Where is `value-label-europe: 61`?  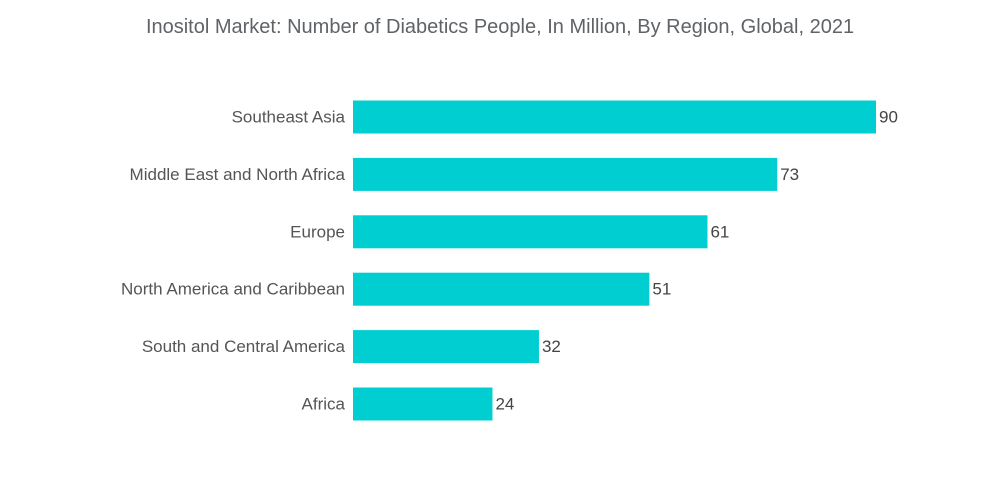 value-label-europe: 61 is located at coordinates (719, 231).